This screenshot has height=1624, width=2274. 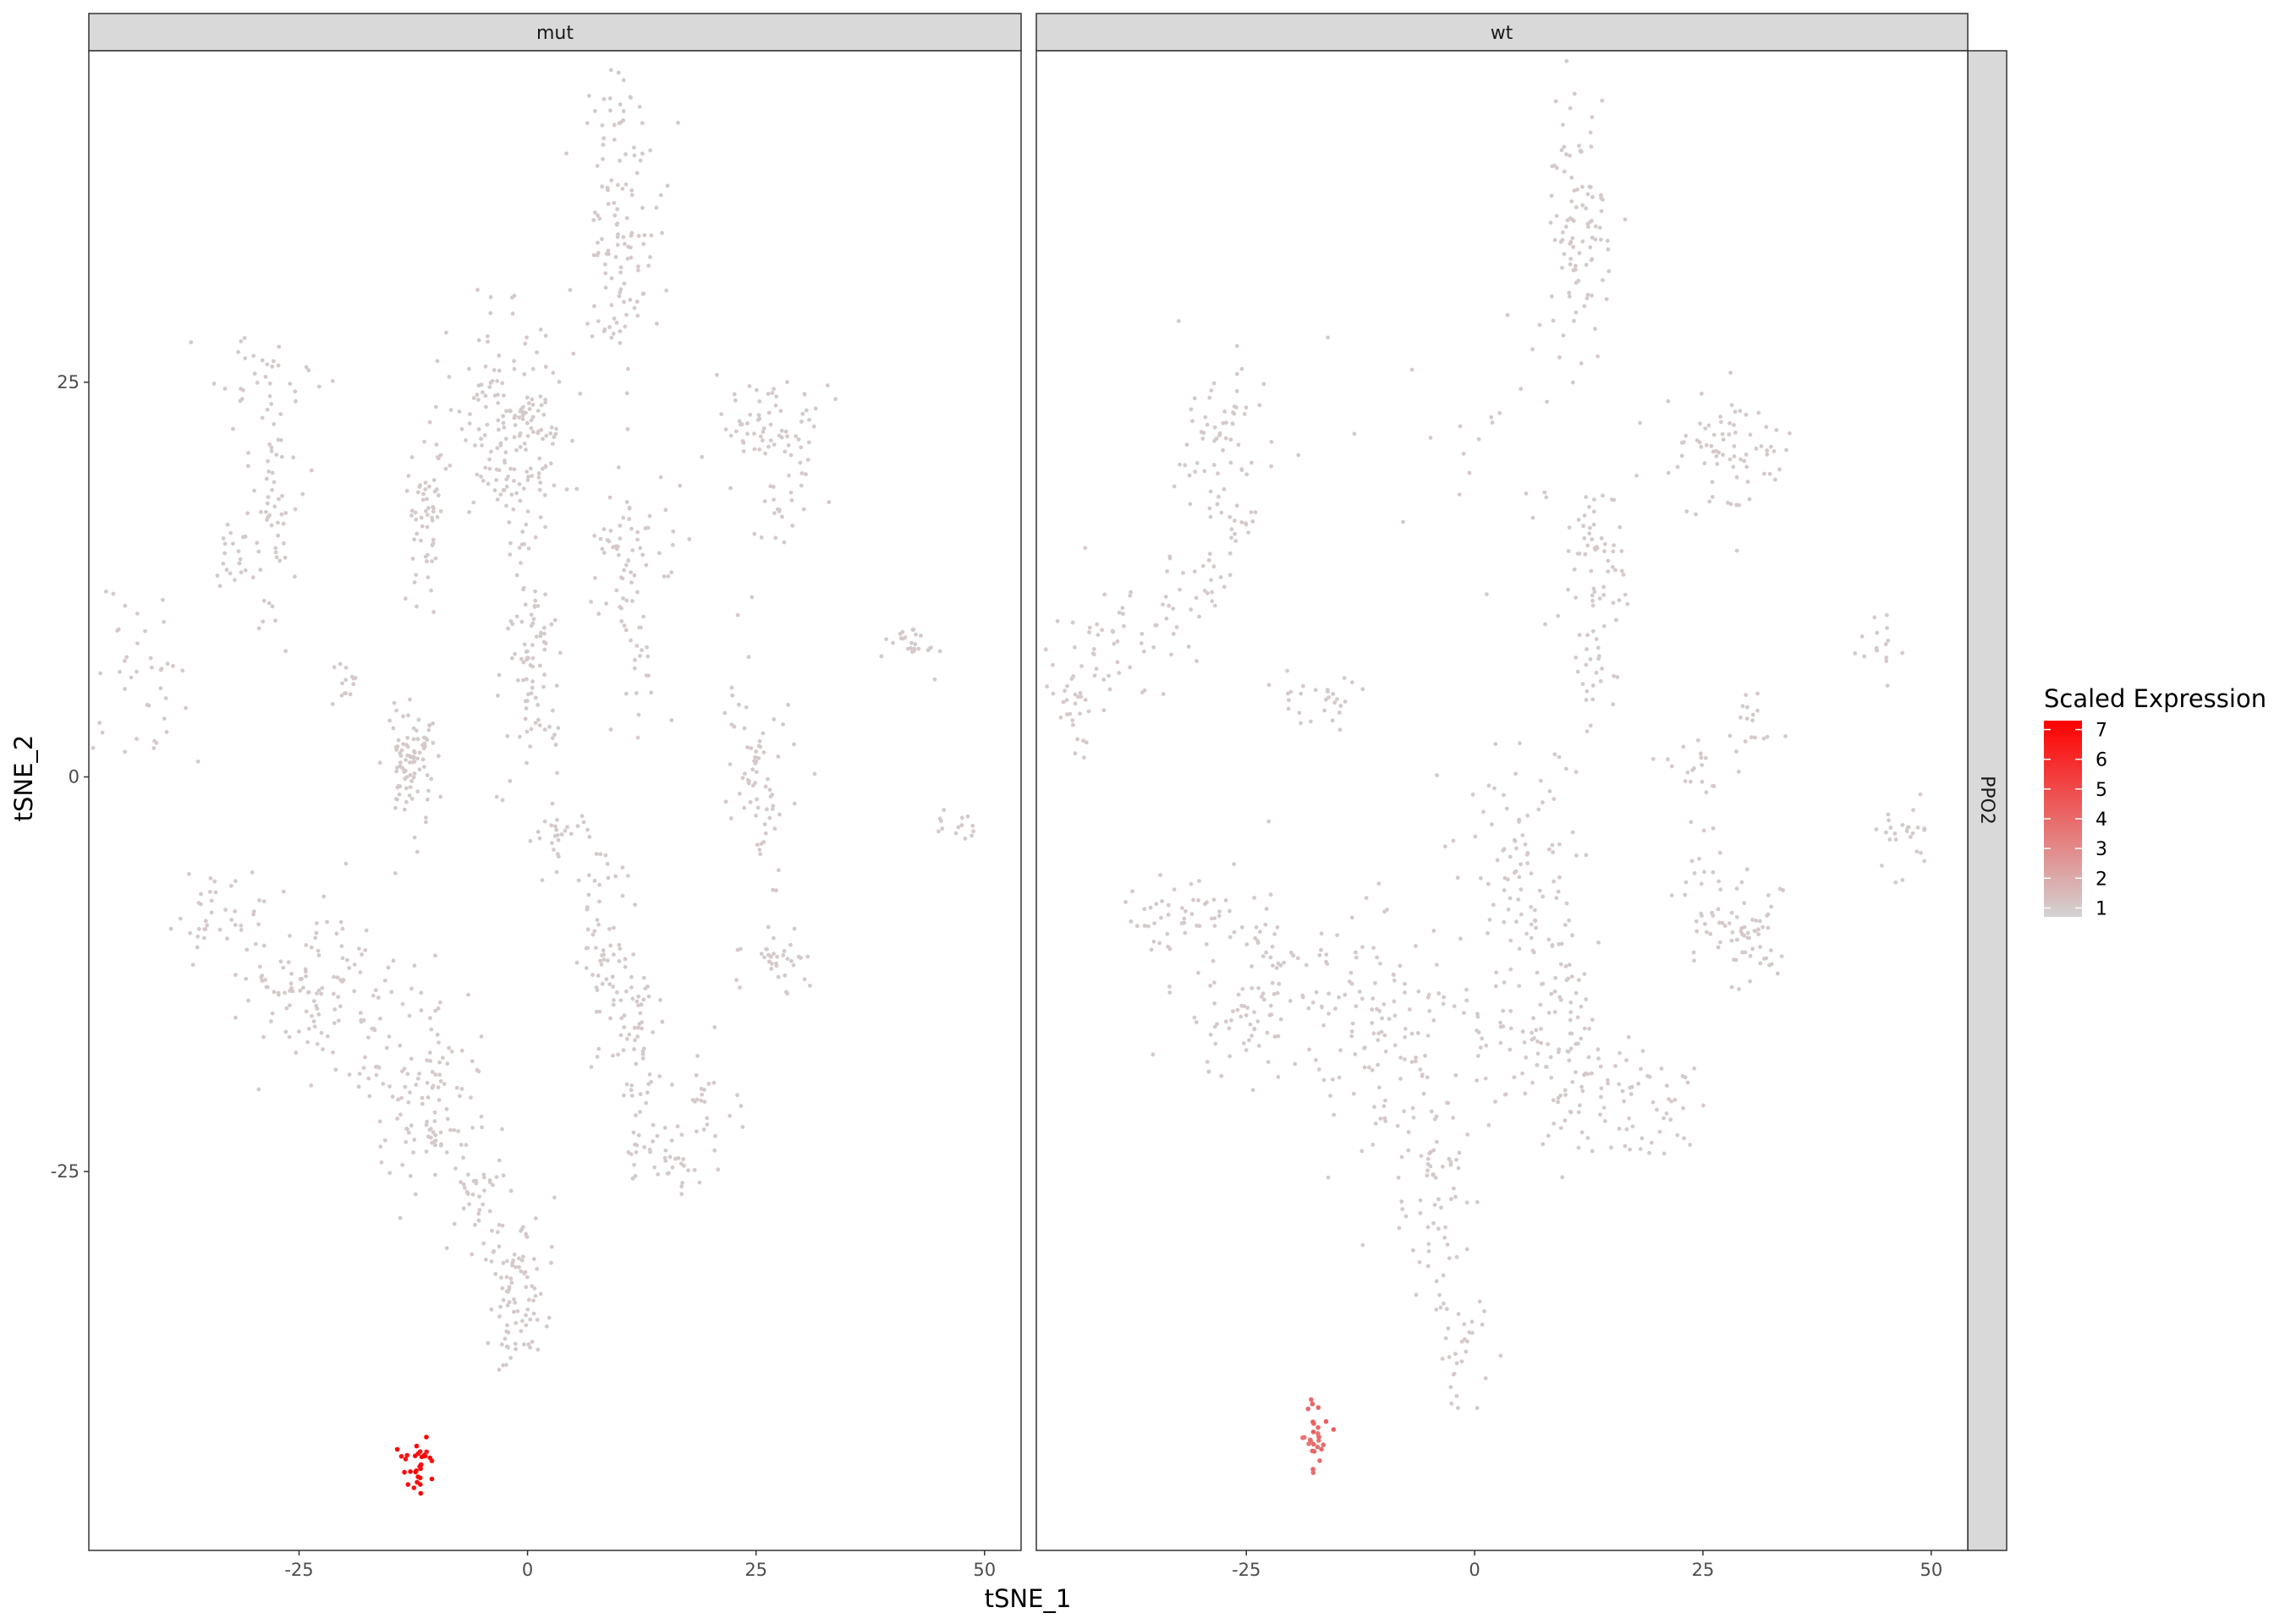 I want to click on x-tick-label: 25, so click(x=1704, y=1570).